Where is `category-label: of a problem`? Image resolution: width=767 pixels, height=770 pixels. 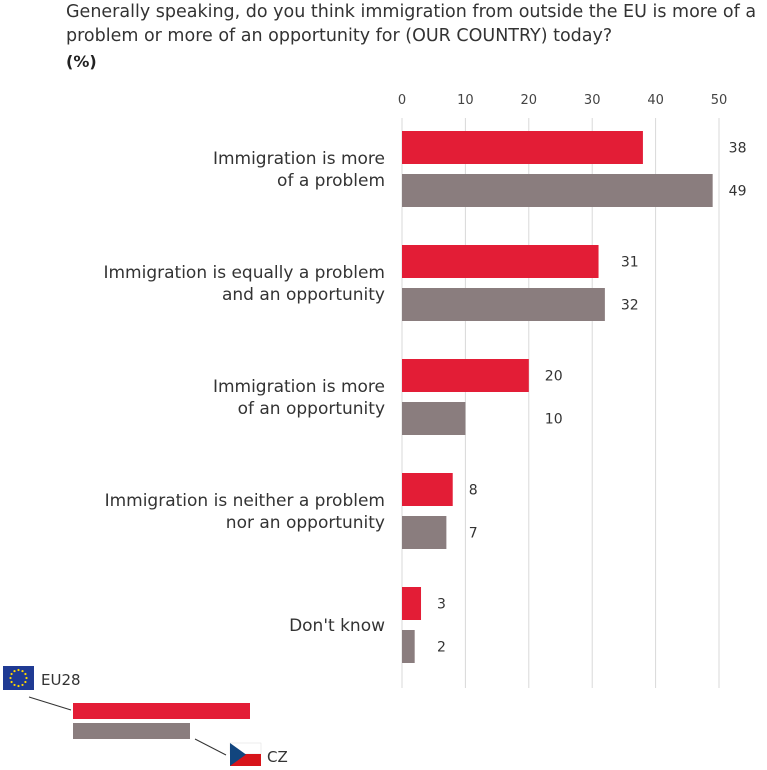 category-label: of a problem is located at coordinates (331, 181).